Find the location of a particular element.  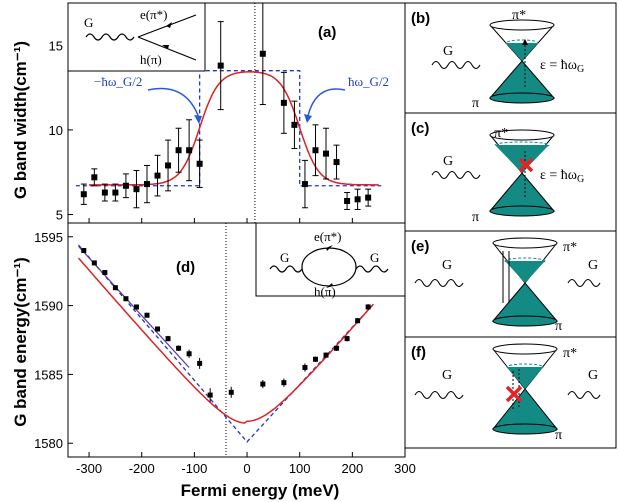

inset-d-upper: e(π*) is located at coordinates (328, 236).